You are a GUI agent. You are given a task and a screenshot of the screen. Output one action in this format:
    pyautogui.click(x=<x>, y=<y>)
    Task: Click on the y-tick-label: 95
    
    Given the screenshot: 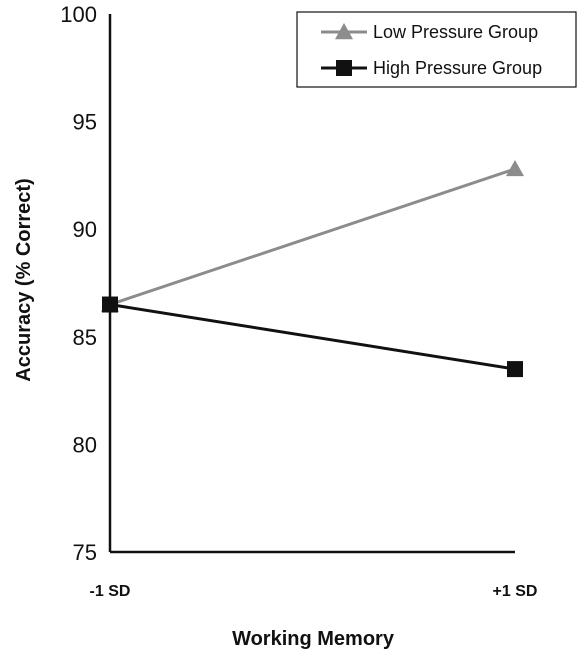 What is the action you would take?
    pyautogui.click(x=85, y=122)
    